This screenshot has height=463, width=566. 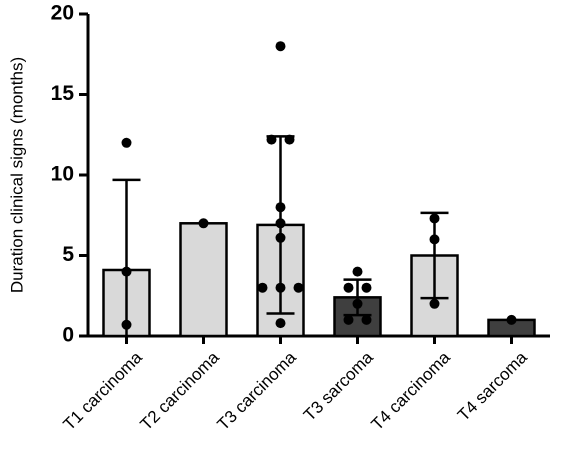 What do you see at coordinates (103, 390) in the screenshot?
I see `x-tick-label: T1 carcinoma` at bounding box center [103, 390].